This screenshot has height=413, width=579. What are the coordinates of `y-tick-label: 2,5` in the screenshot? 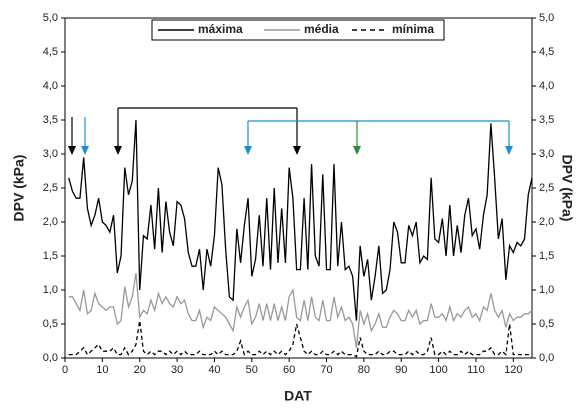 It's located at (50, 188).